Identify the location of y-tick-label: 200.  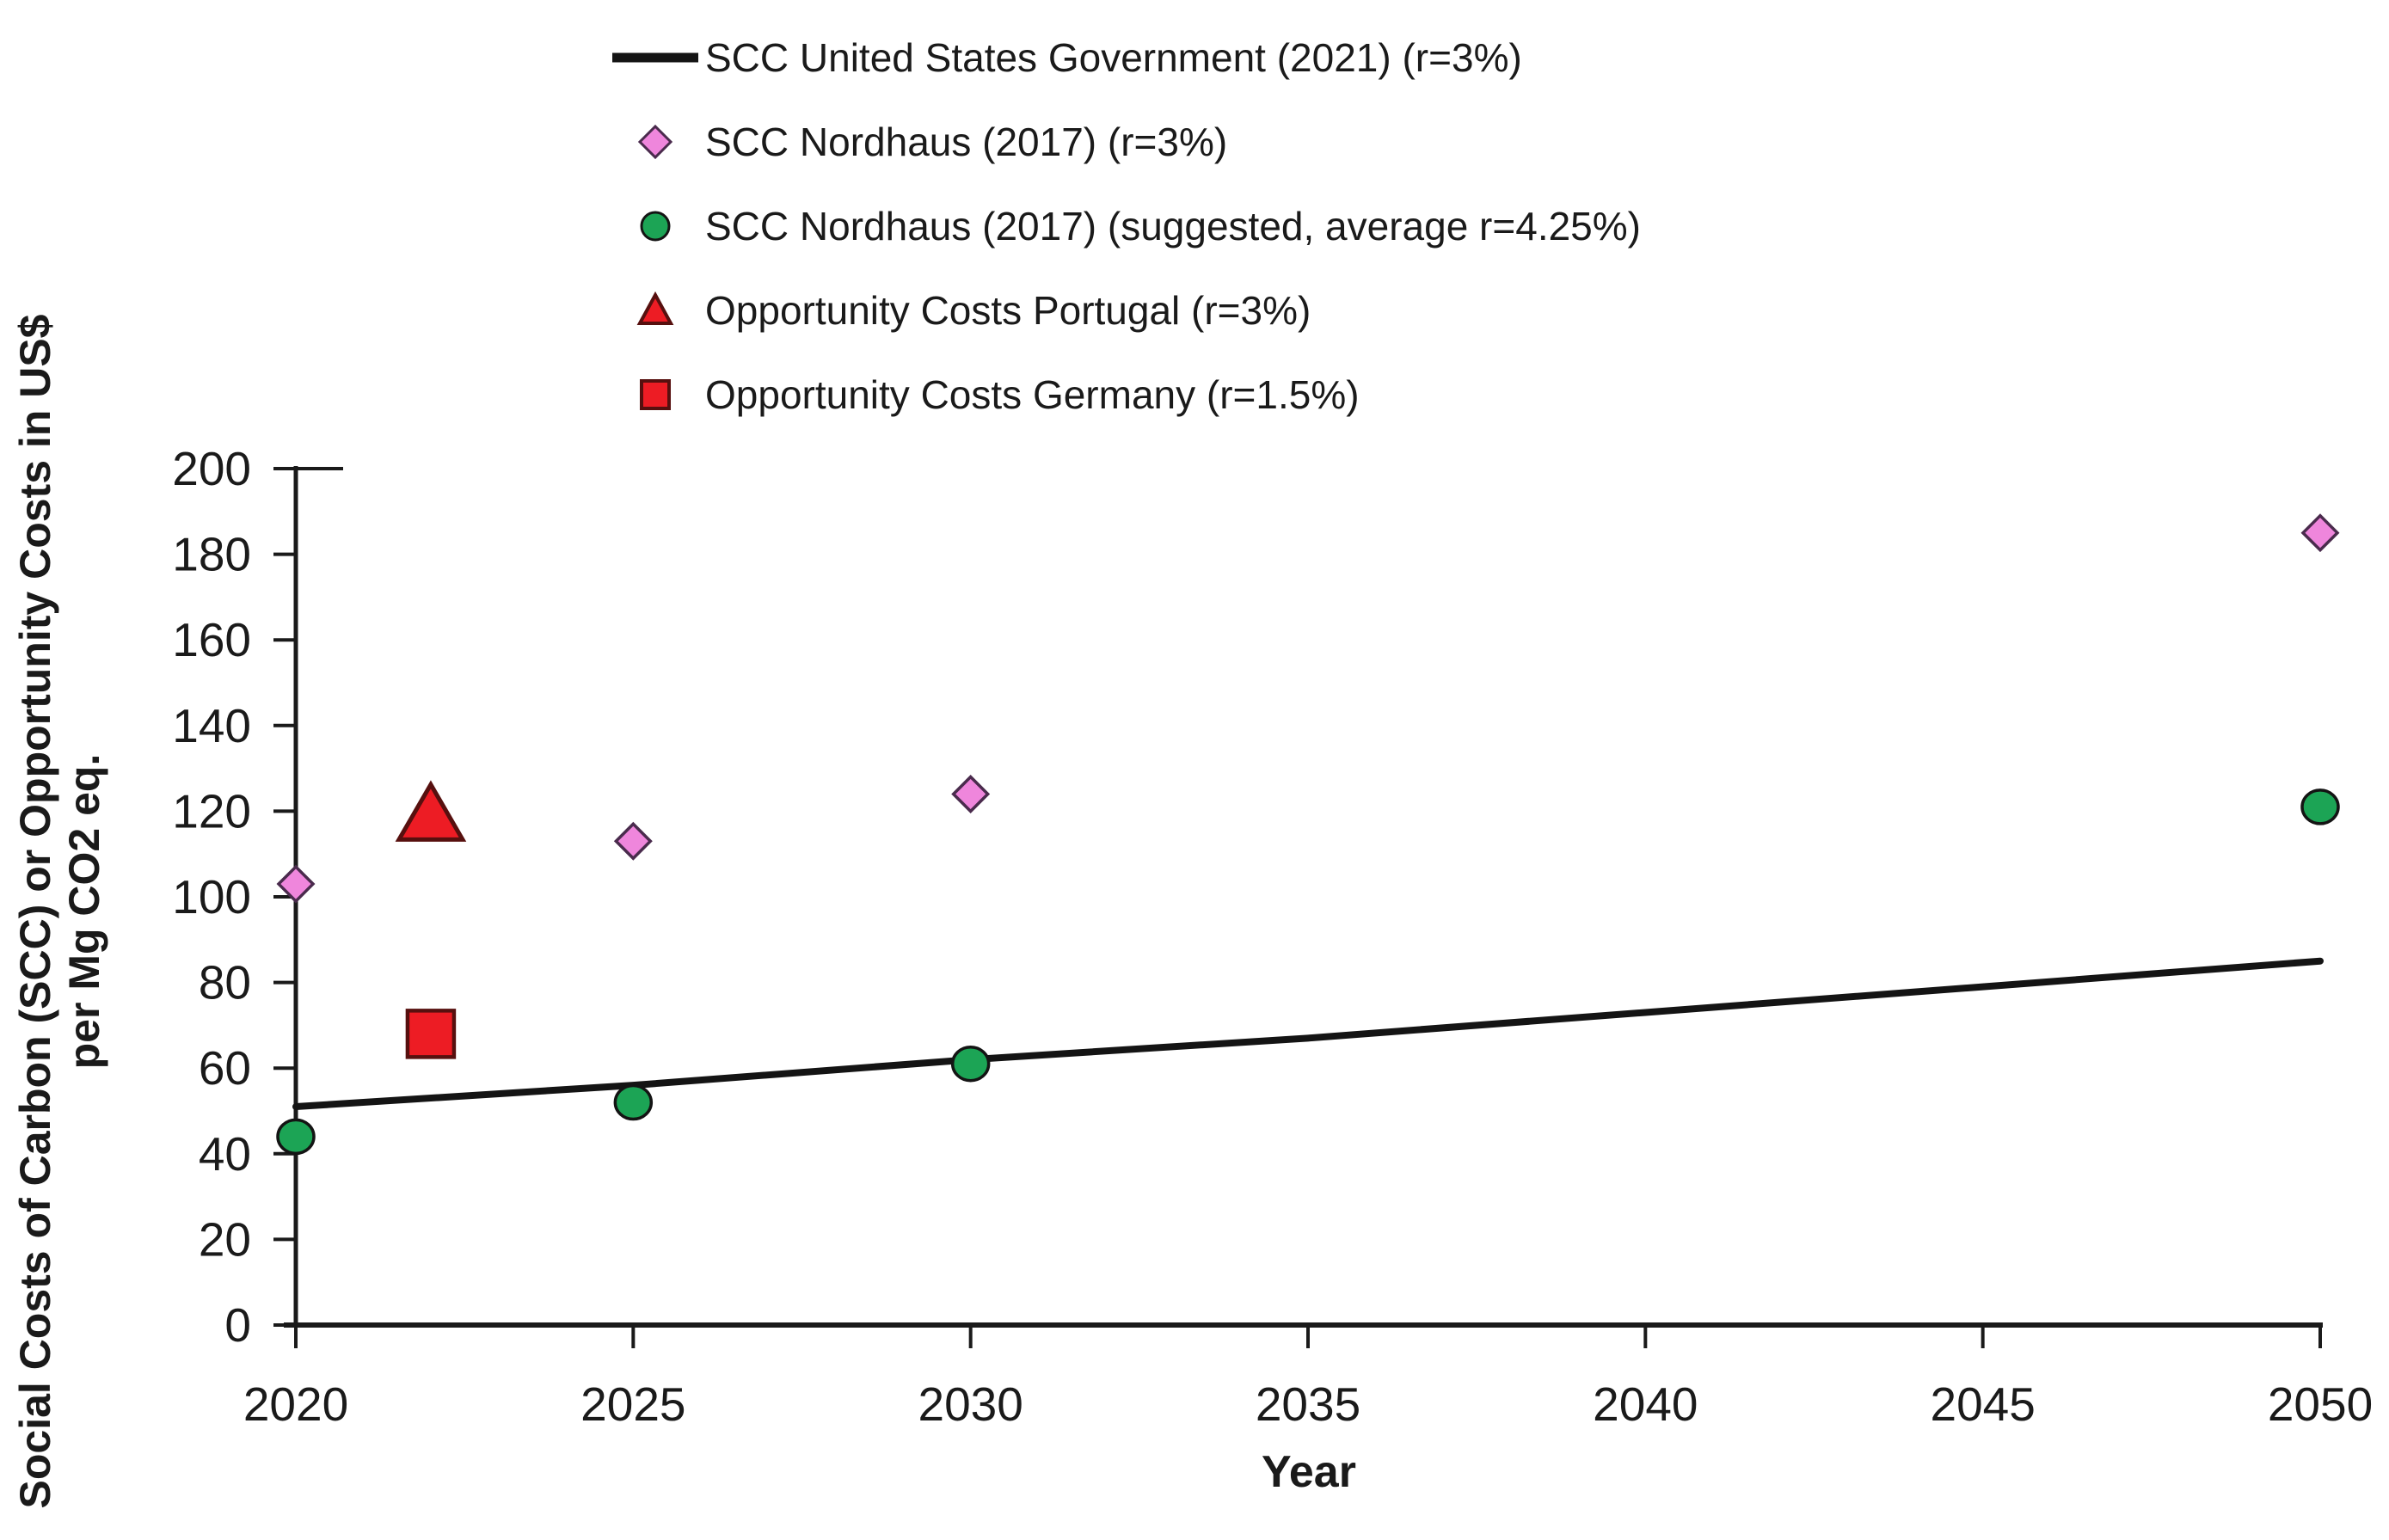
(212, 468).